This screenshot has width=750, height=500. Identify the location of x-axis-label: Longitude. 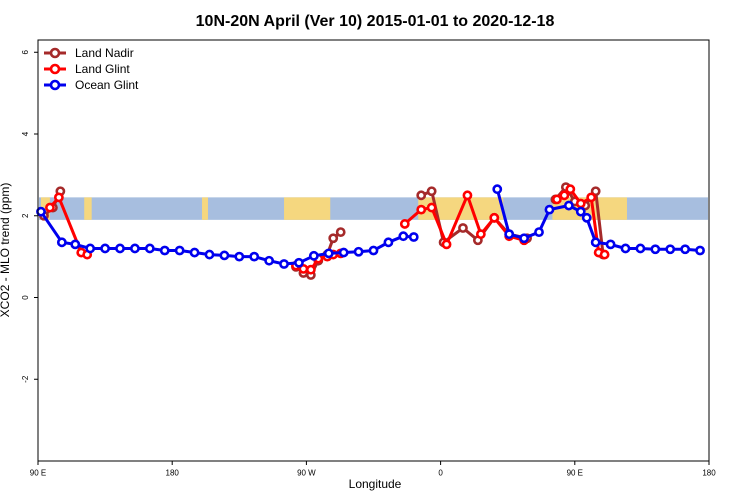
(375, 484).